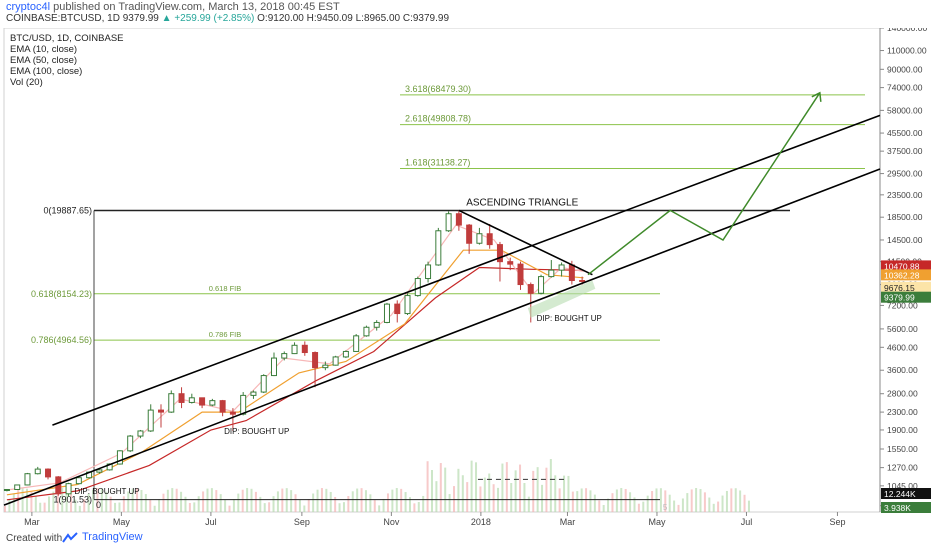 This screenshot has width=932, height=550. What do you see at coordinates (905, 88) in the screenshot?
I see `y-tick-label: 74000.00` at bounding box center [905, 88].